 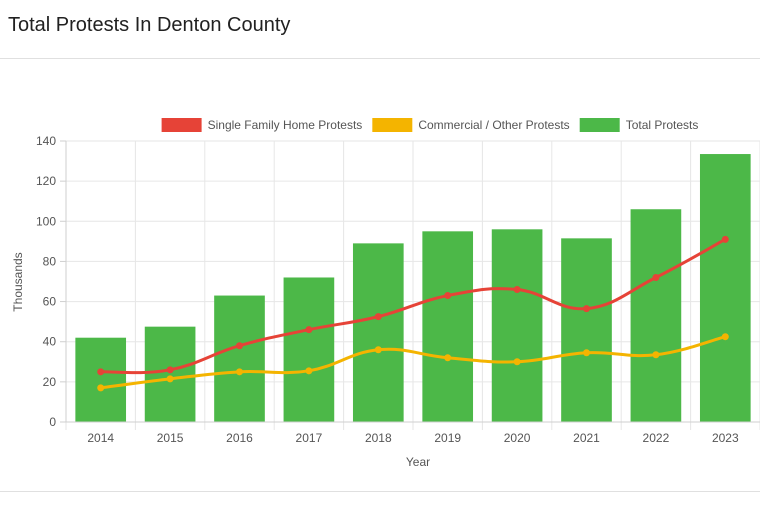 What do you see at coordinates (378, 438) in the screenshot?
I see `x-tick-label: 2018` at bounding box center [378, 438].